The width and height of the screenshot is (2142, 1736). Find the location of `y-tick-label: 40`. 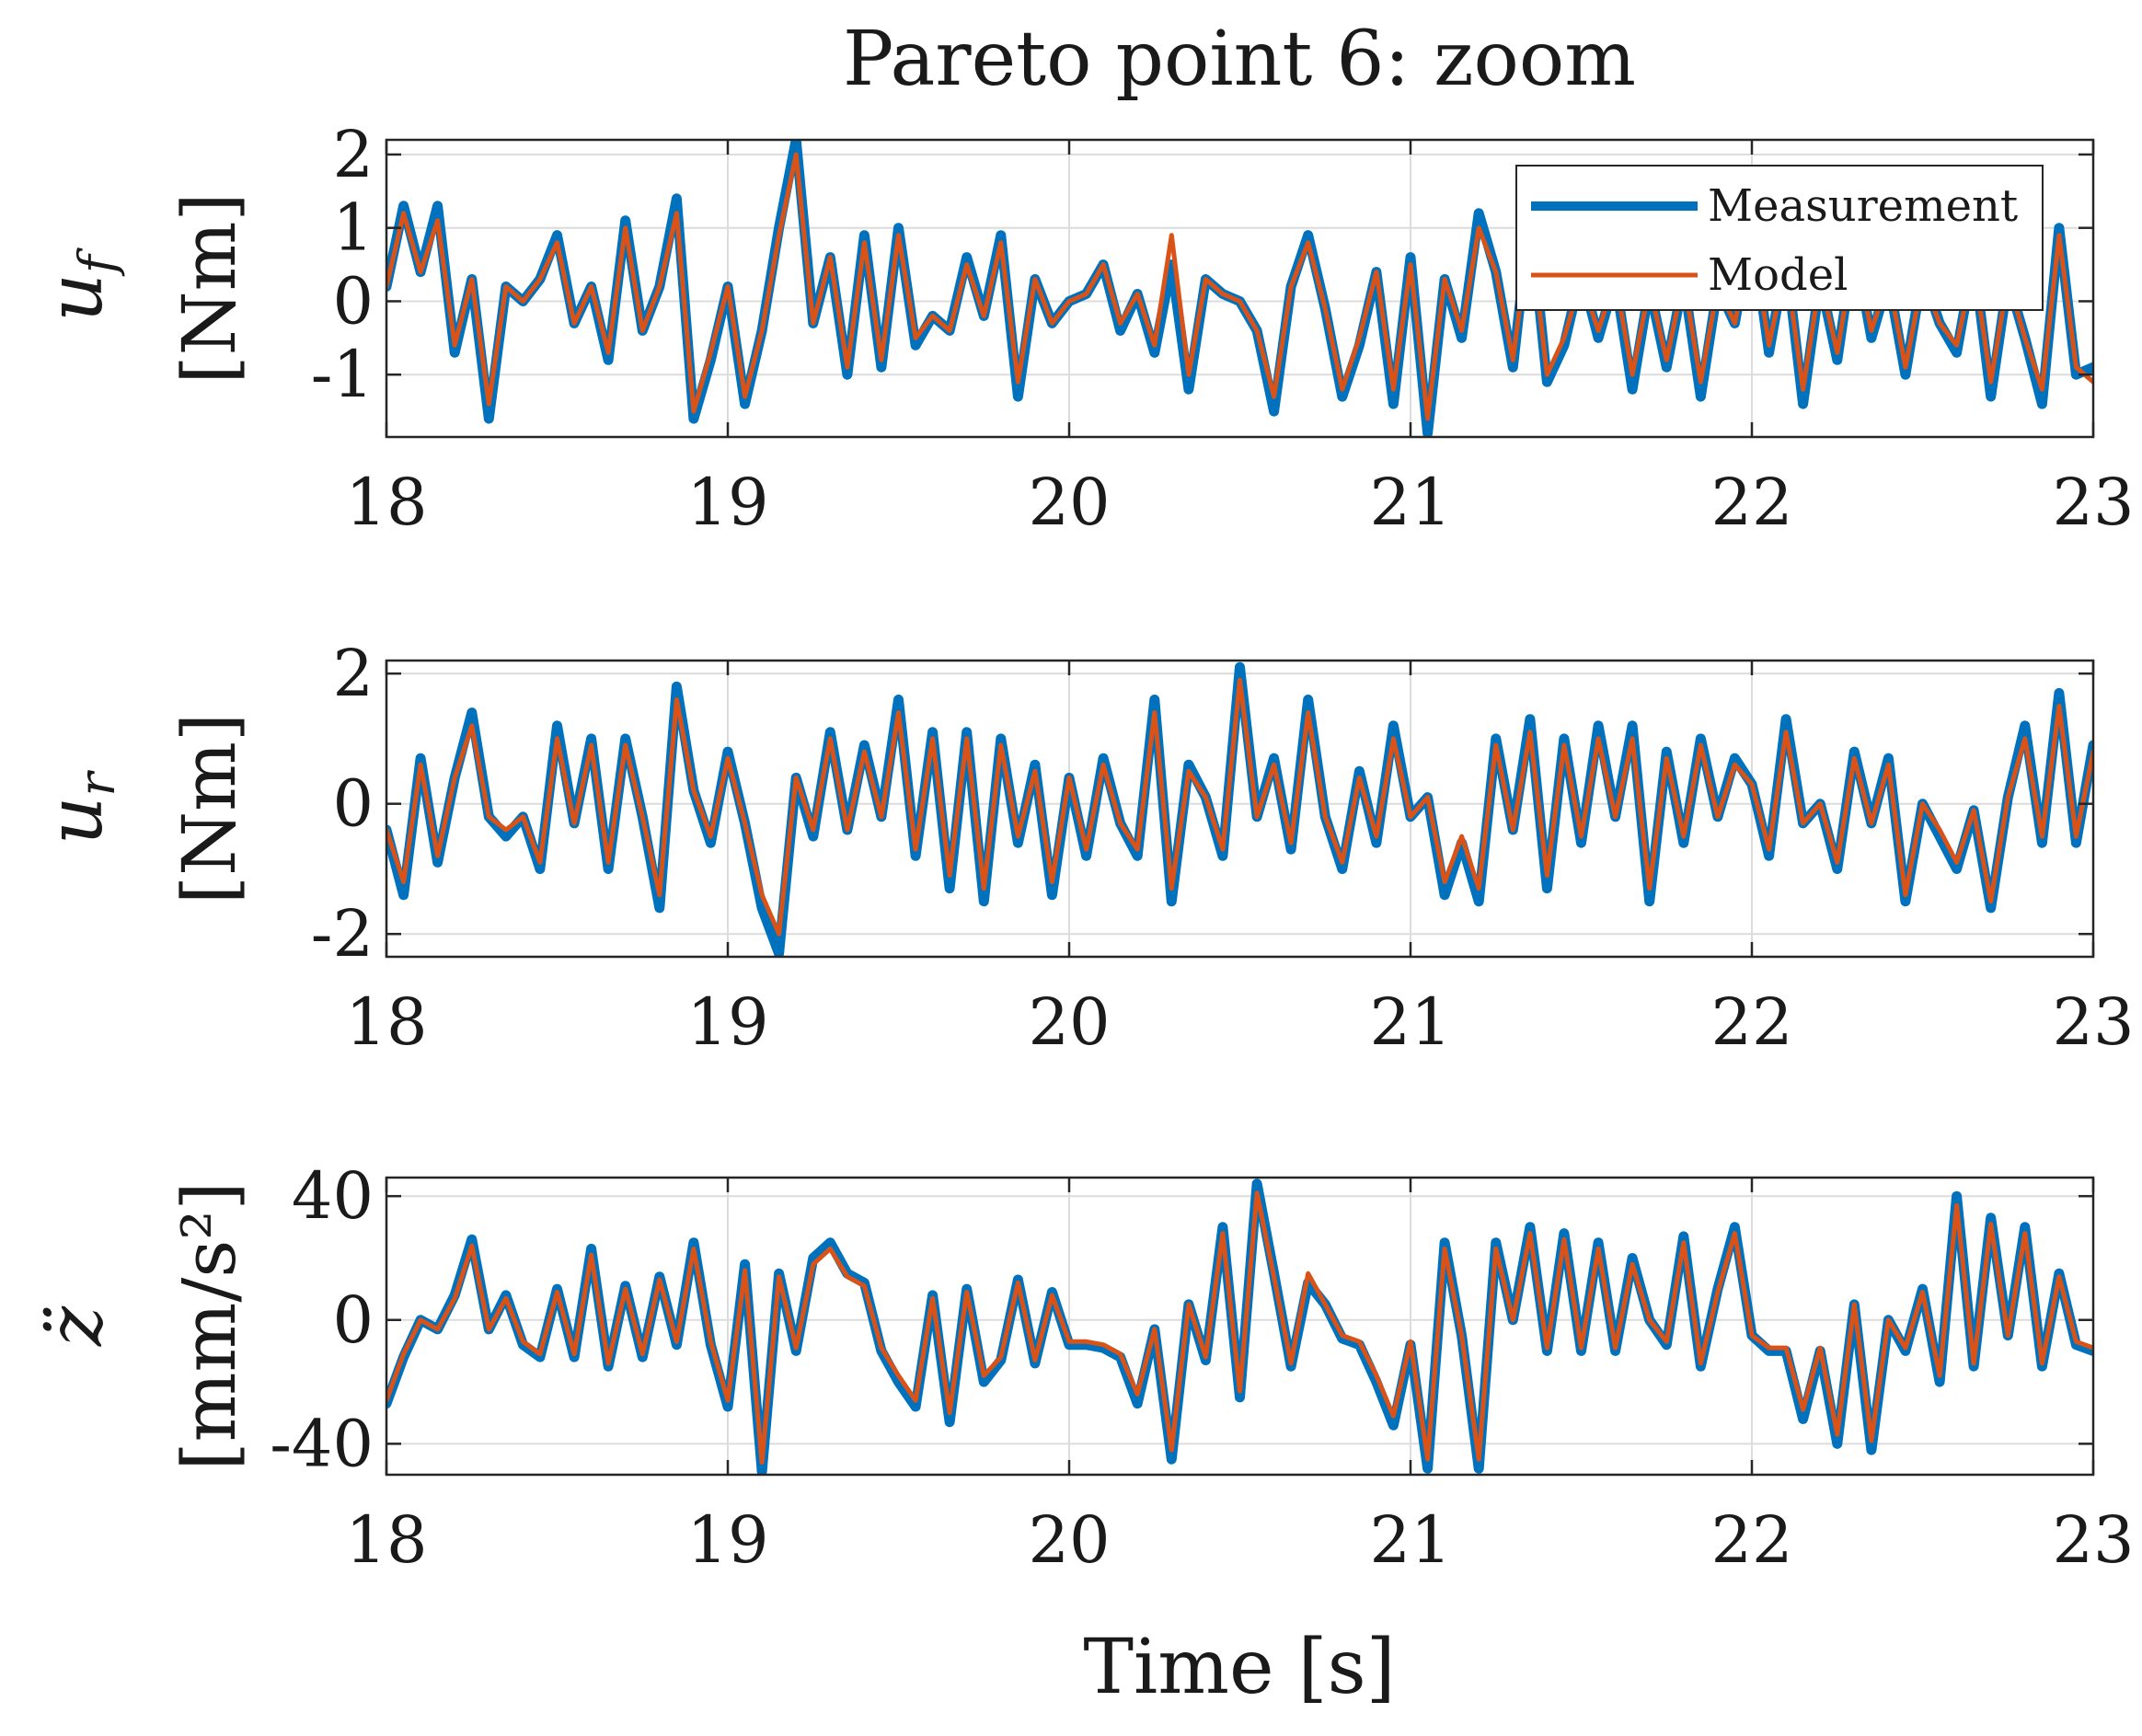

y-tick-label: 40 is located at coordinates (333, 1196).